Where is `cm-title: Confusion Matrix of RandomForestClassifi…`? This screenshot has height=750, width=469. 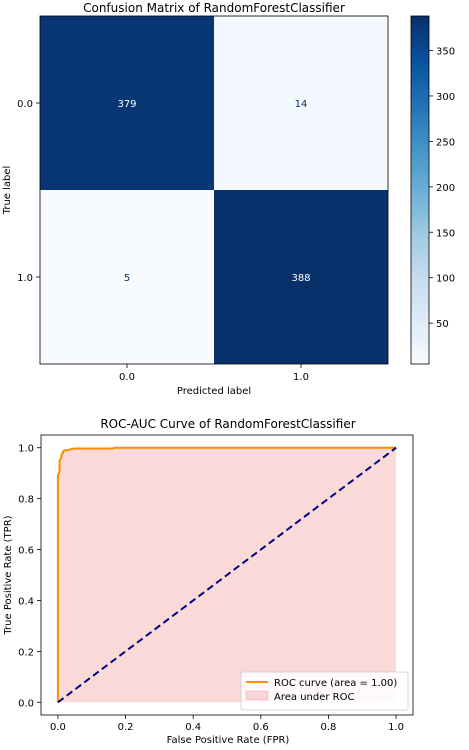 cm-title: Confusion Matrix of RandomForestClassifi… is located at coordinates (214, 8).